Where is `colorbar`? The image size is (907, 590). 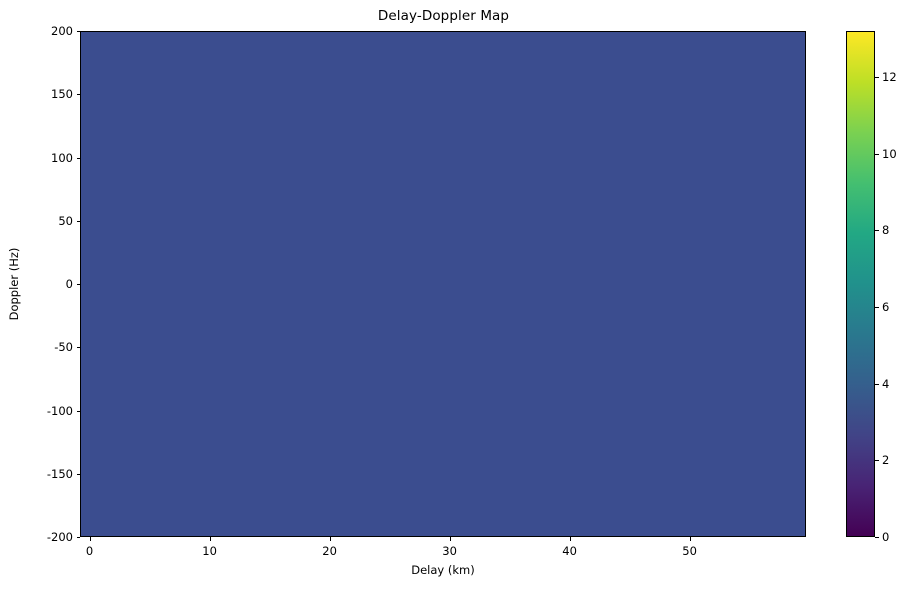 colorbar is located at coordinates (860, 284).